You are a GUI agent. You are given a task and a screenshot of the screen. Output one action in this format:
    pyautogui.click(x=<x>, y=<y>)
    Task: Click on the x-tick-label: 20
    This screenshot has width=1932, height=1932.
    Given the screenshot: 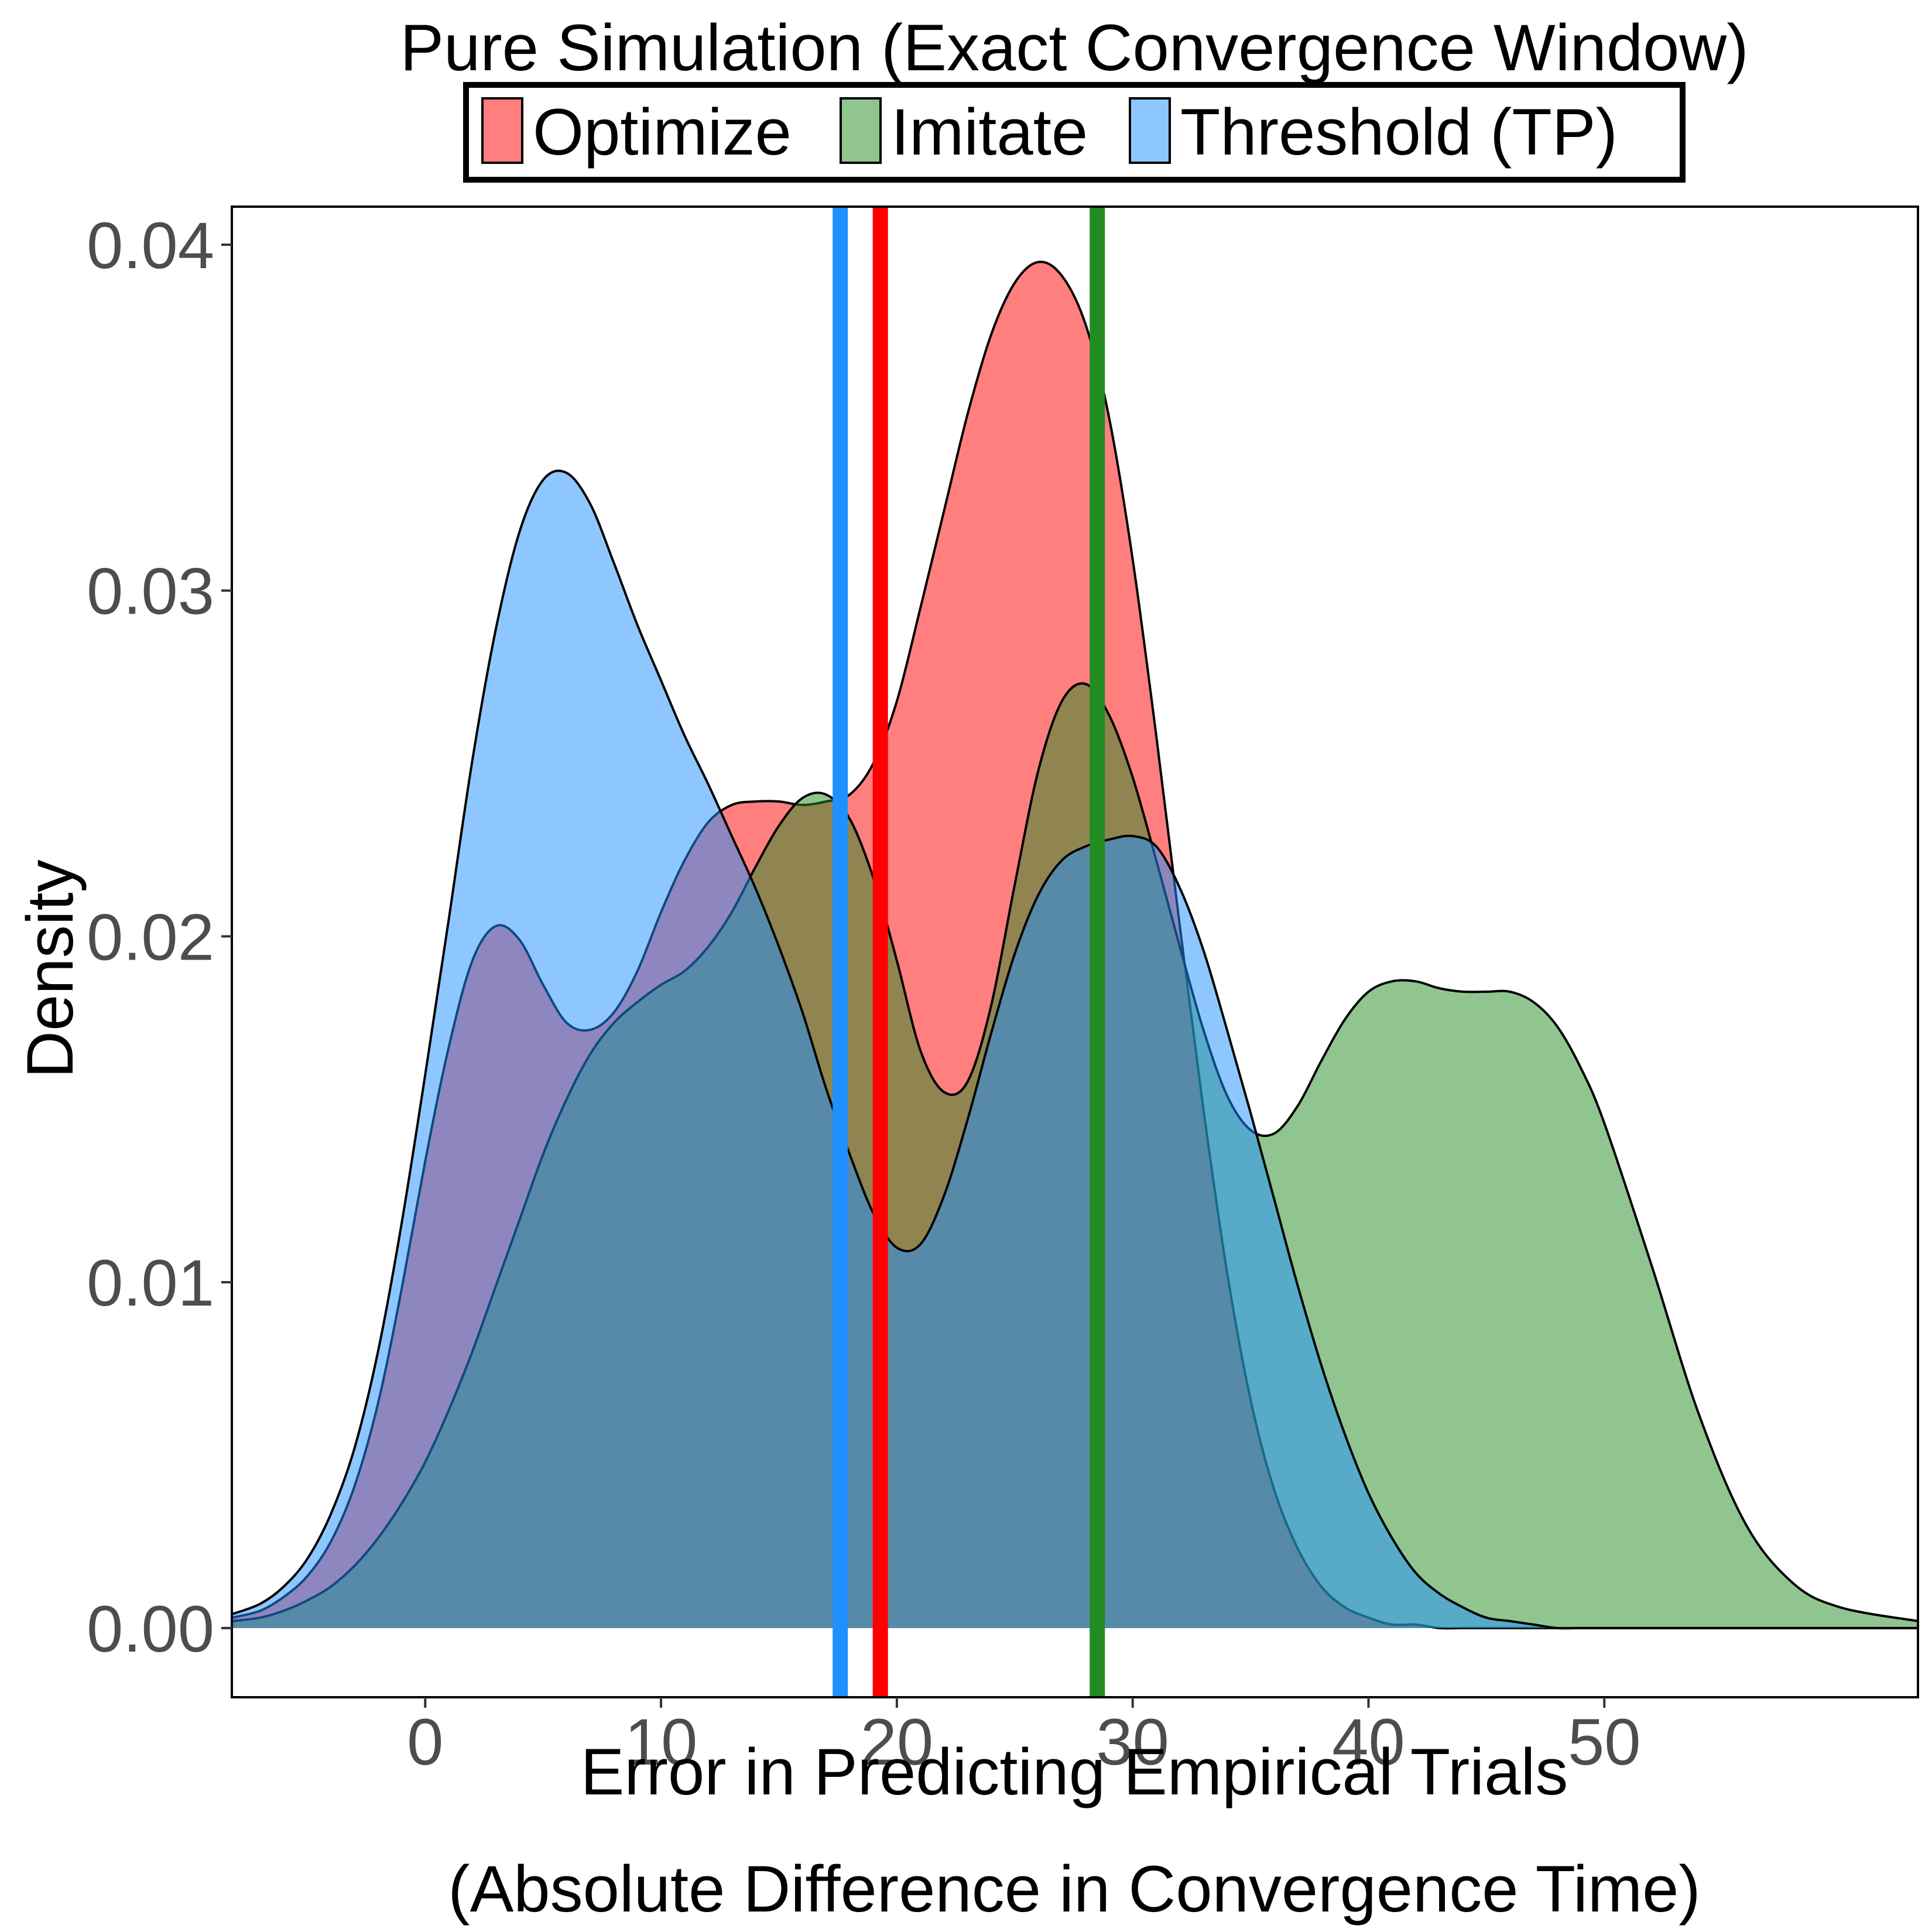 What is the action you would take?
    pyautogui.click(x=897, y=1742)
    